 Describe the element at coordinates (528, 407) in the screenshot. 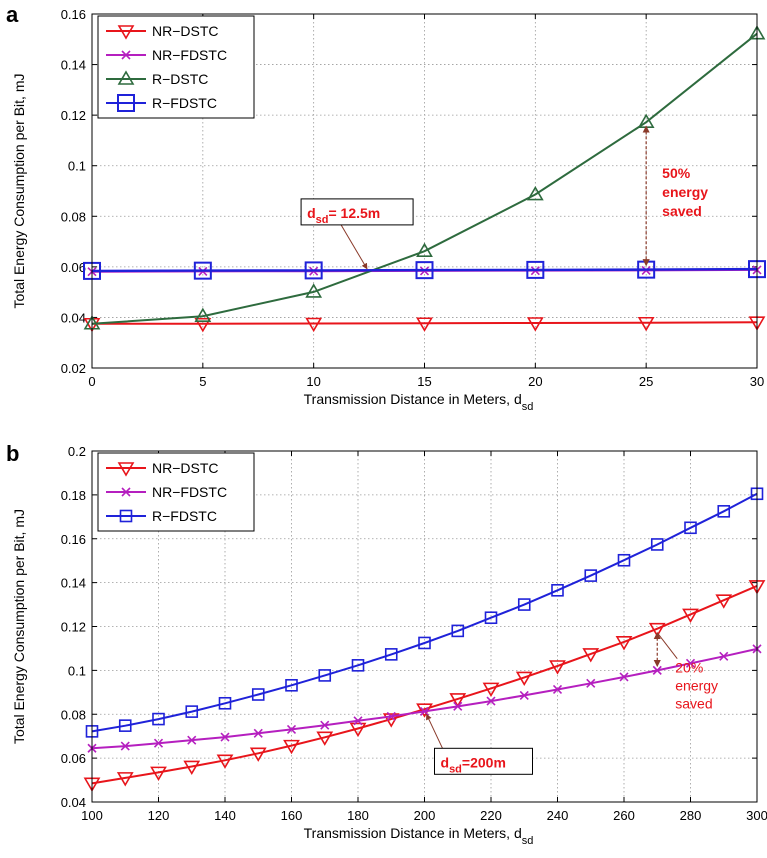

I see `panel-a-xlabel-sub: sd` at that location.